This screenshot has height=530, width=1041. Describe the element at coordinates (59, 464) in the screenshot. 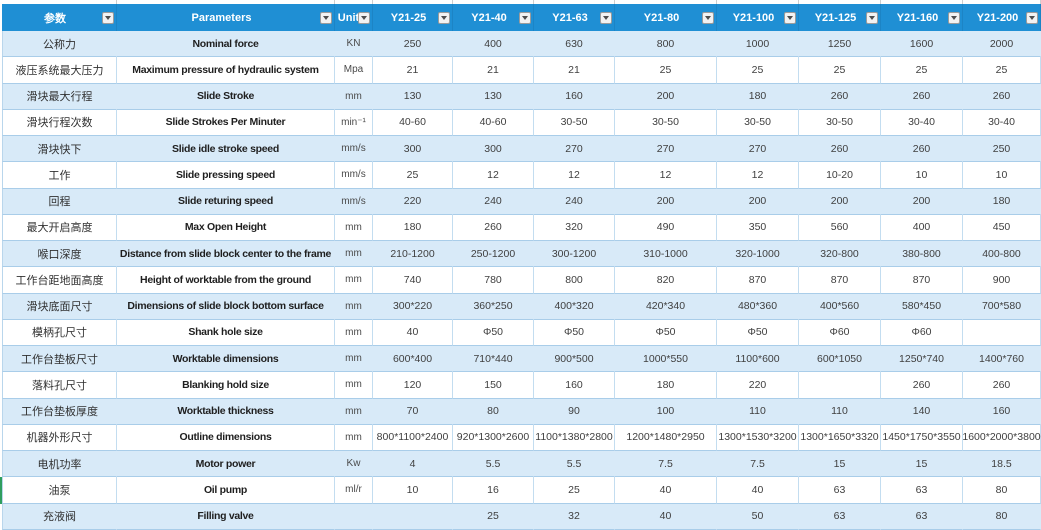

I see `param-cn-cell: 电机功率` at that location.